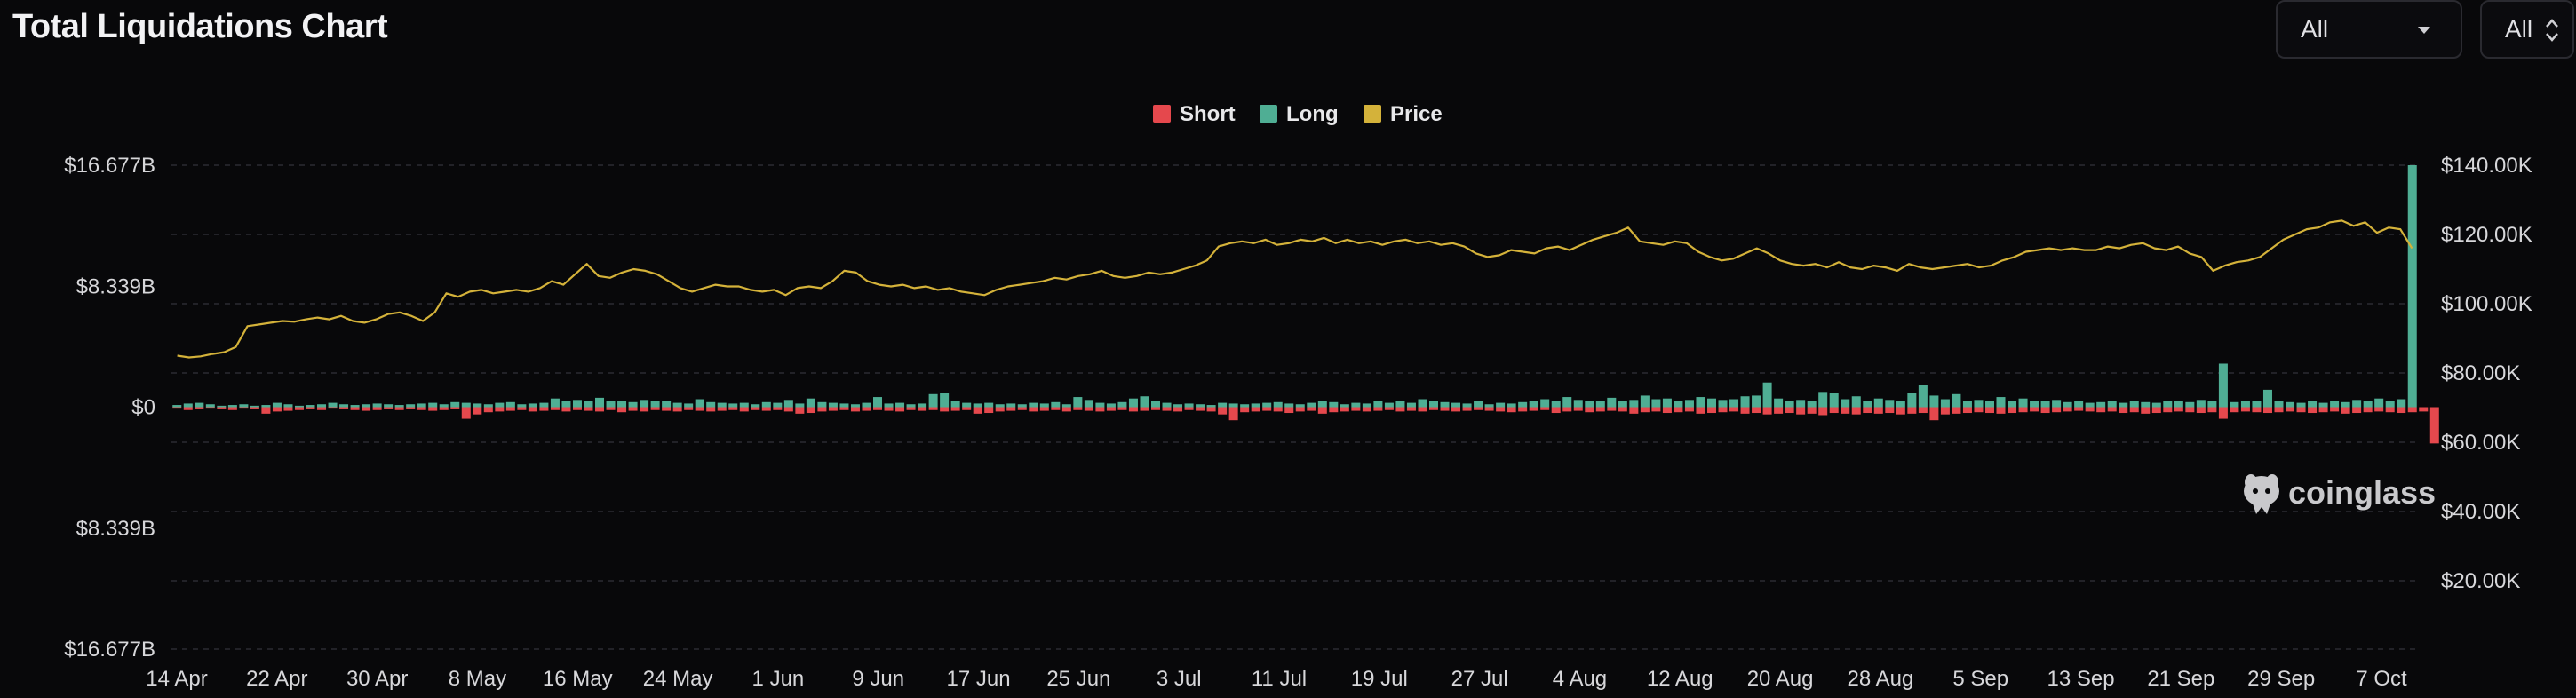  I want to click on exchange-select: All, so click(2527, 29).